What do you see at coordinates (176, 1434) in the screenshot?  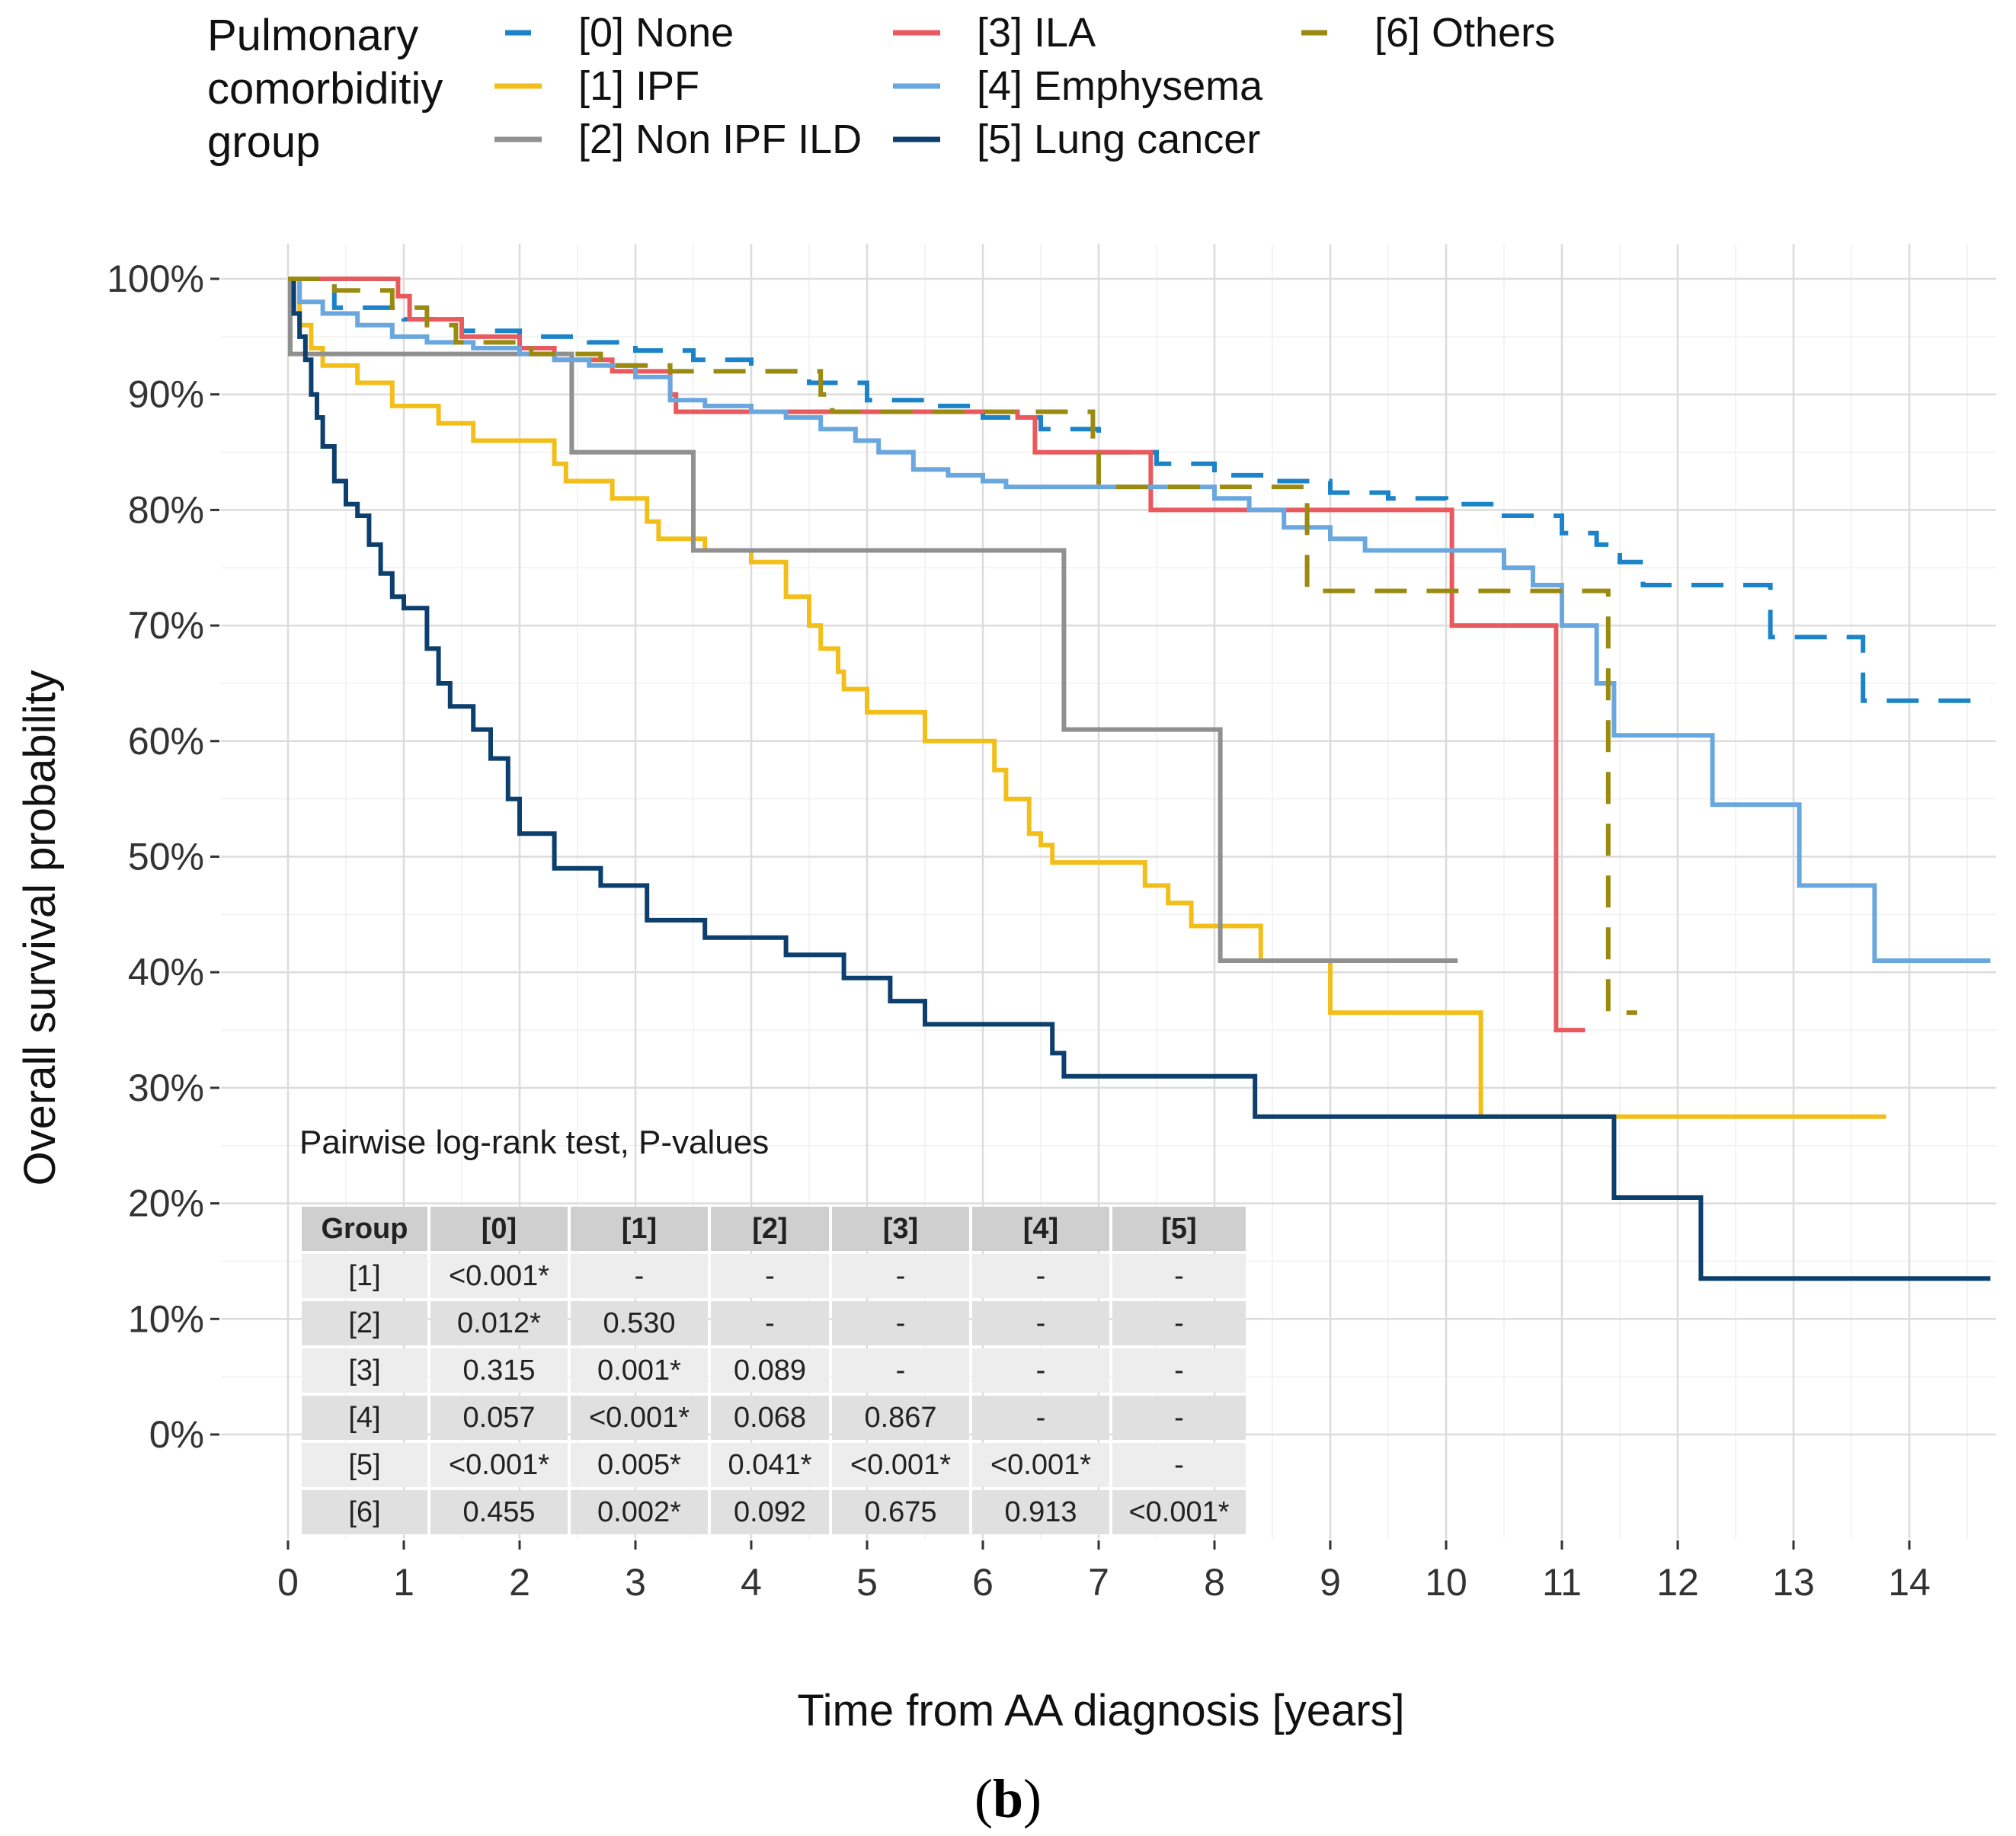 I see `y-tick-label: 0%` at bounding box center [176, 1434].